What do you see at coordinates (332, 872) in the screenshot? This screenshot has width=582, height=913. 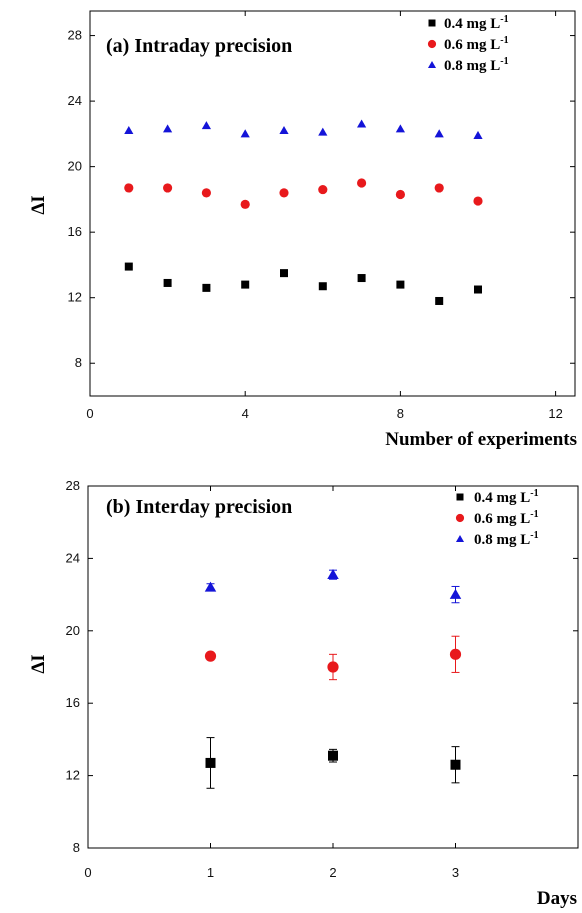 I see `x-tick-label: 2` at bounding box center [332, 872].